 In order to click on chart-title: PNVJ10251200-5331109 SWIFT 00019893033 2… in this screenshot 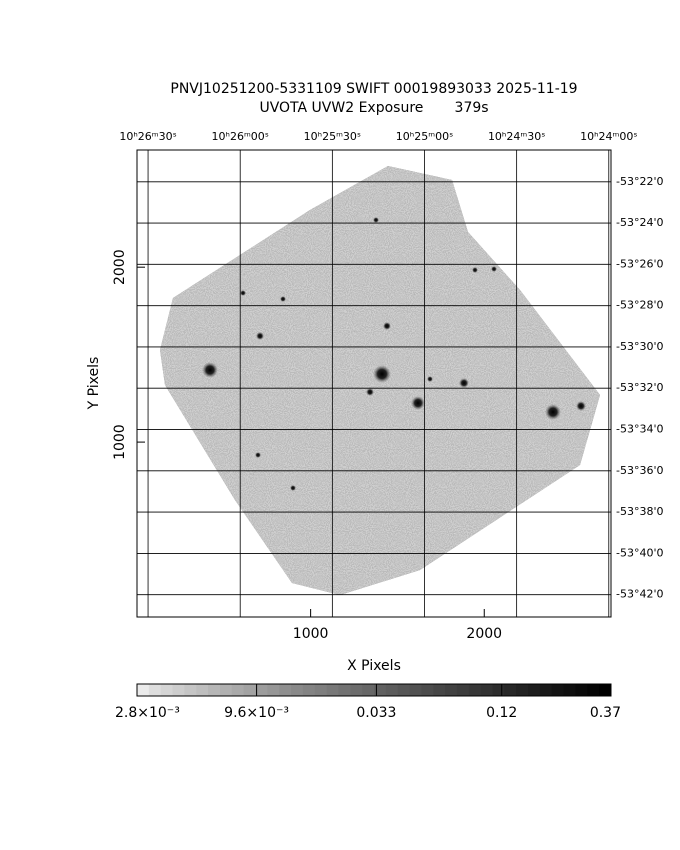, I will do `click(373, 89)`.